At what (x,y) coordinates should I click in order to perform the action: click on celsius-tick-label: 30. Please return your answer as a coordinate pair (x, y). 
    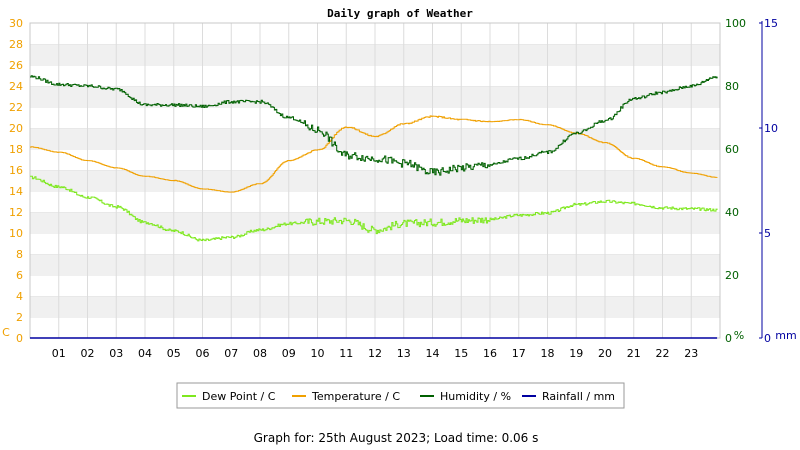
    Looking at the image, I should click on (16, 23).